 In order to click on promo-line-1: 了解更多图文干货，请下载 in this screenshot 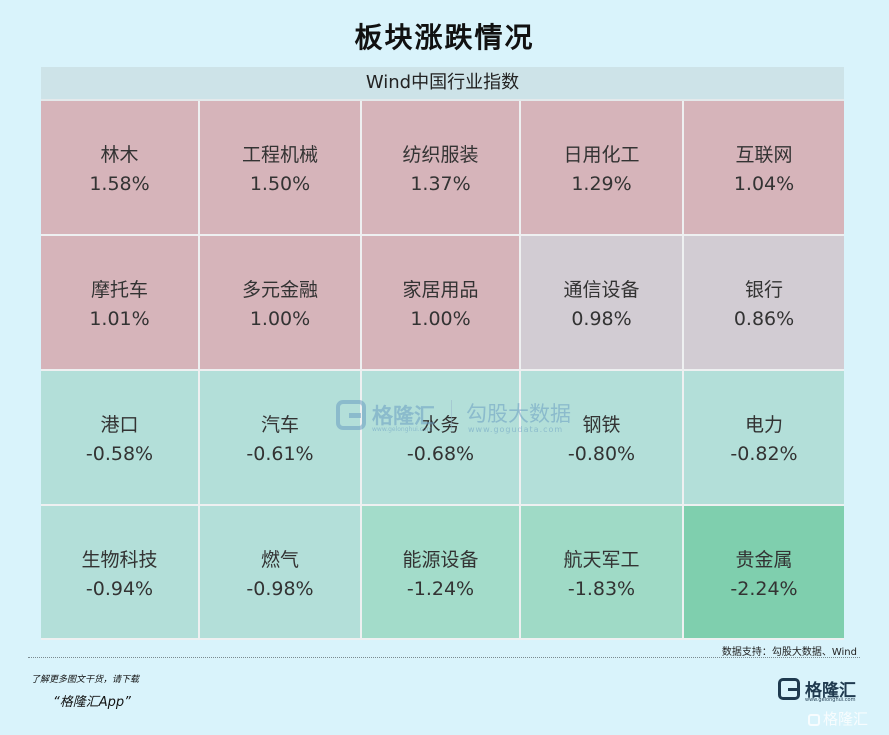, I will do `click(85, 680)`.